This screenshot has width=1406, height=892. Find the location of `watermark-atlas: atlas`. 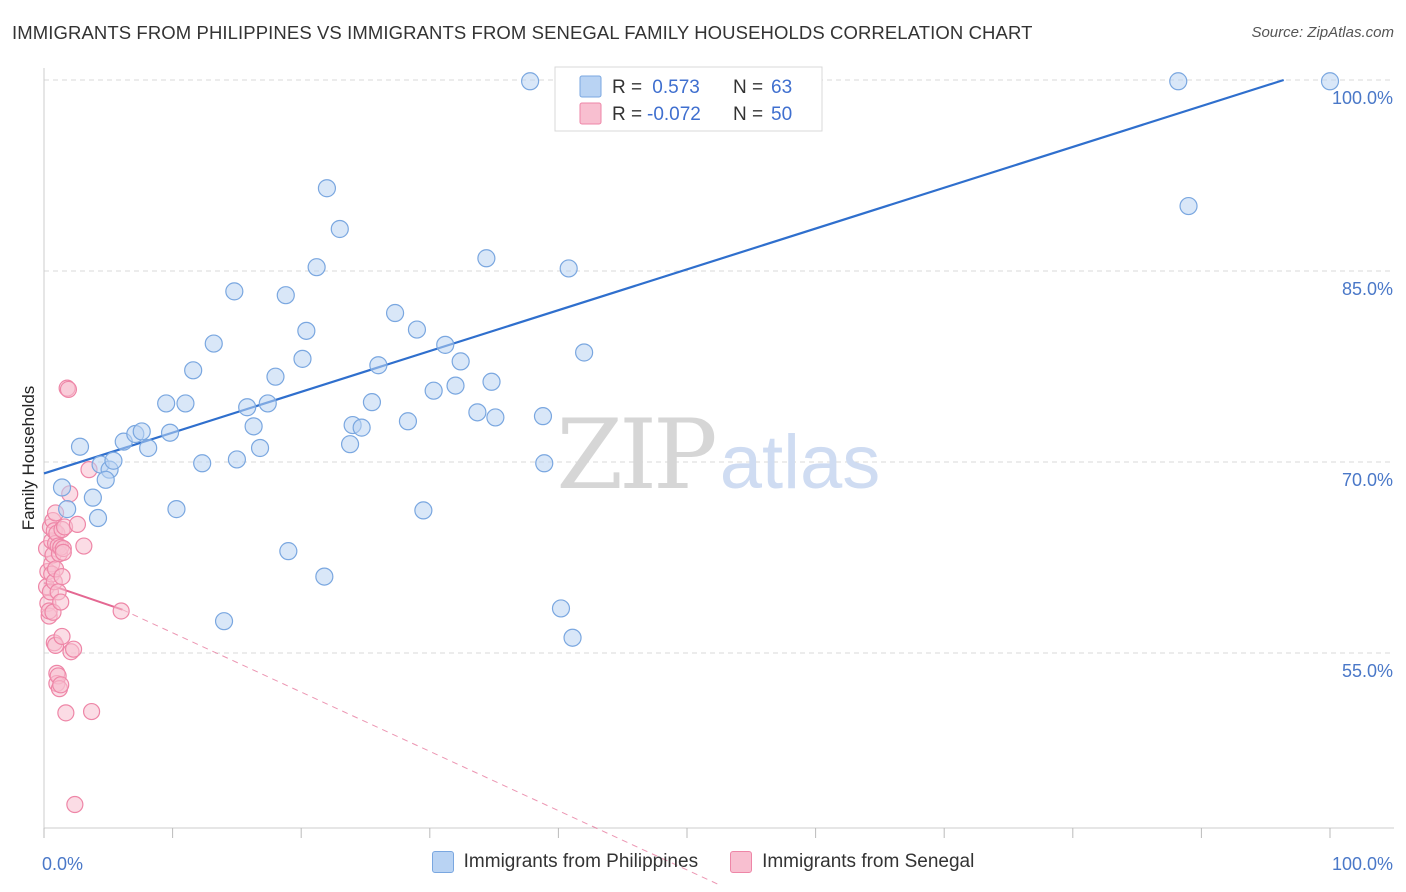

watermark-atlas: atlas is located at coordinates (800, 462).